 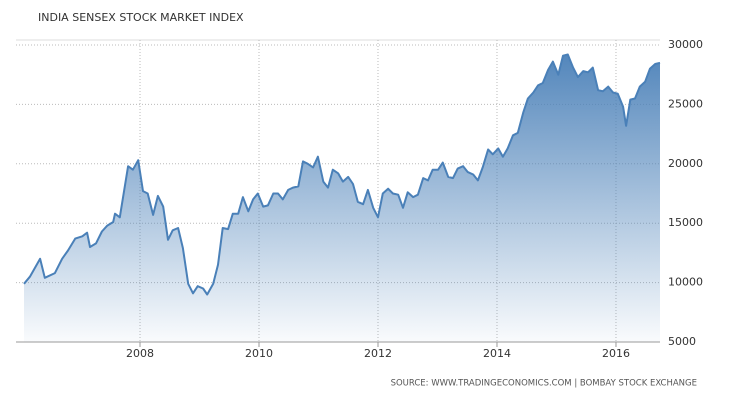 I want to click on y-tick-label: 20000, so click(x=685, y=163).